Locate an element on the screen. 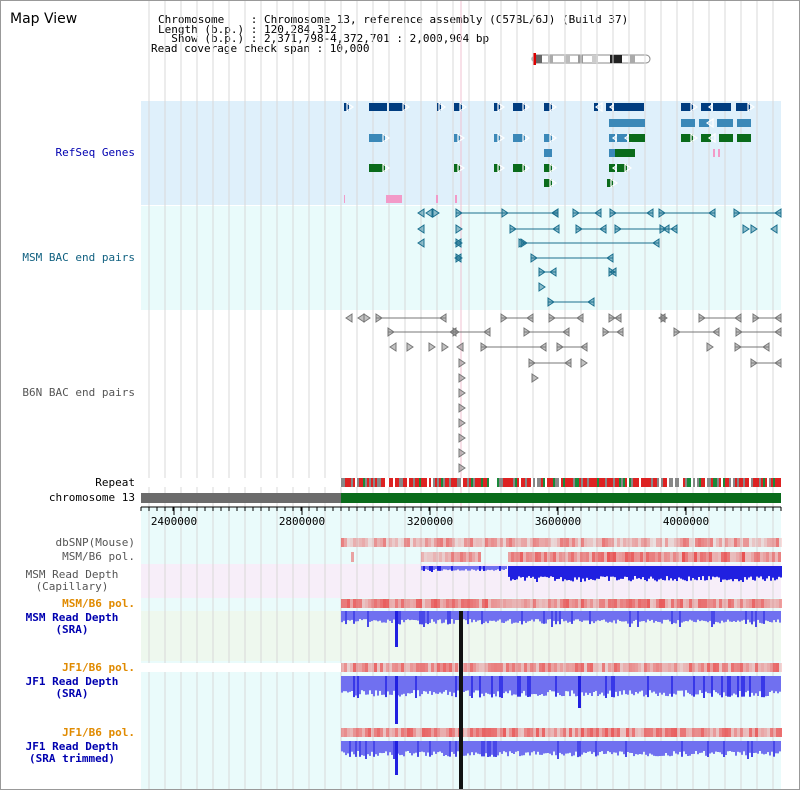 The width and height of the screenshot is (800, 790). b6n-bac-pair-end is located at coordinates (584, 347).